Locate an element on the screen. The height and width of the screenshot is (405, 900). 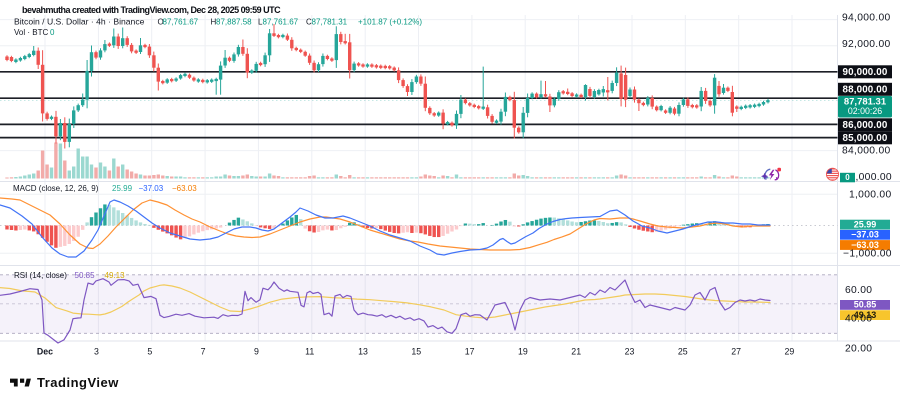
svg-text: L is located at coordinates (260, 22).